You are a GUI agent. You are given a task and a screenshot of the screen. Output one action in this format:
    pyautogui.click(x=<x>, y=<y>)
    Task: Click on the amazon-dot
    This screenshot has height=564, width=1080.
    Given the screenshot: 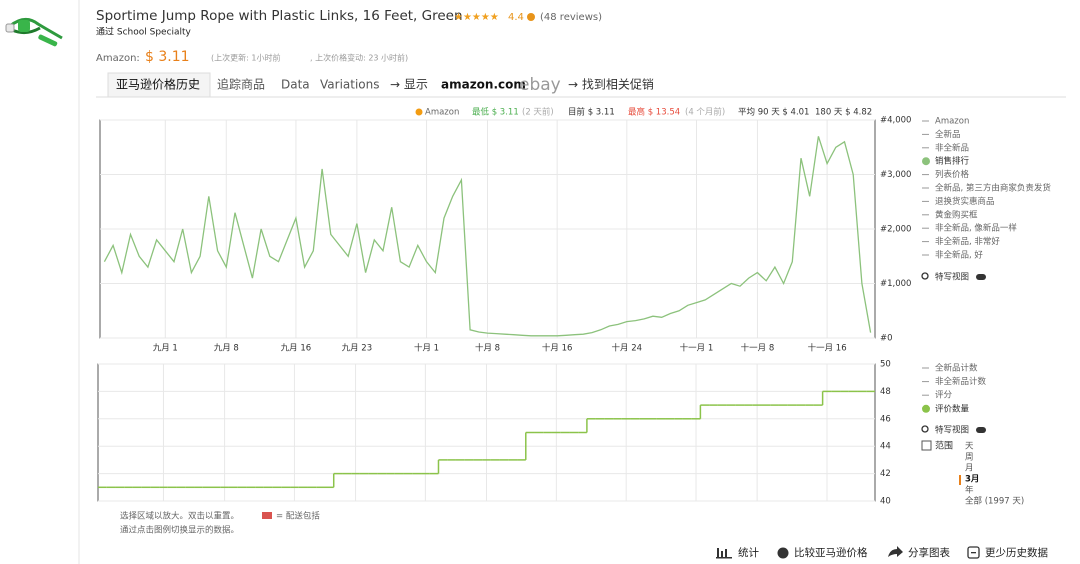 What is the action you would take?
    pyautogui.click(x=419, y=112)
    